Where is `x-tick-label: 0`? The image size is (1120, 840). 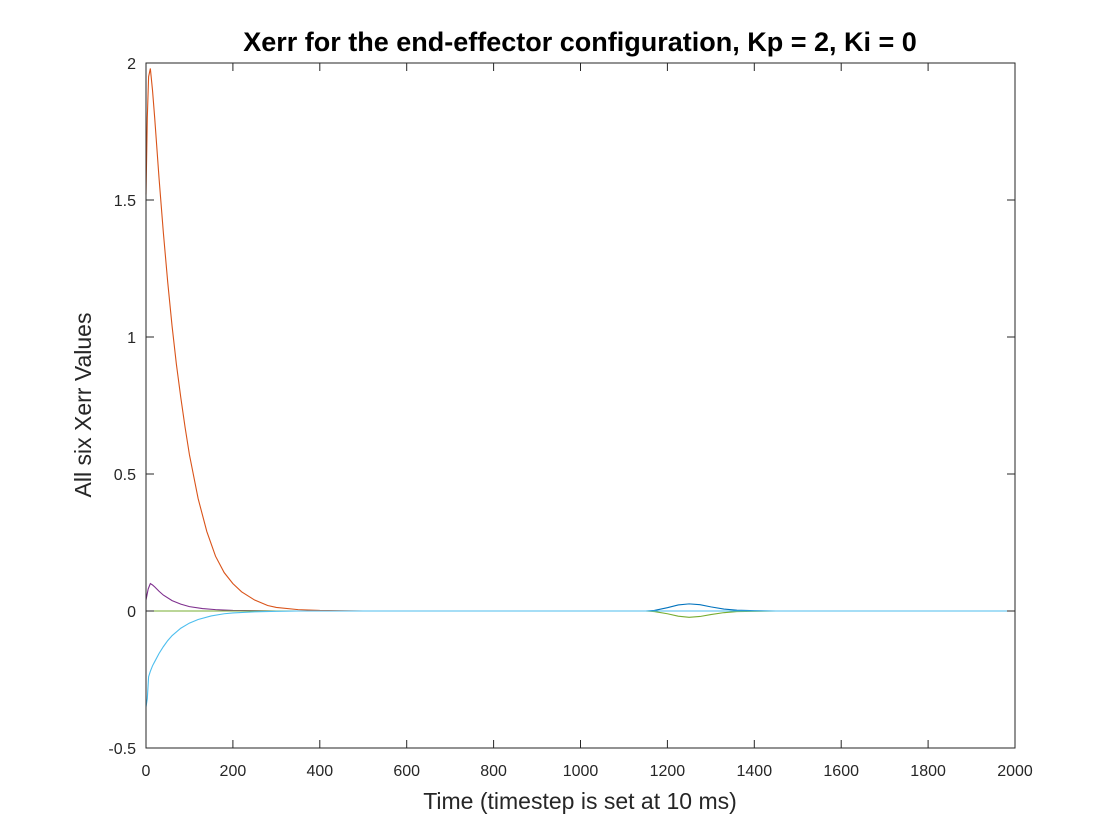
x-tick-label: 0 is located at coordinates (146, 771).